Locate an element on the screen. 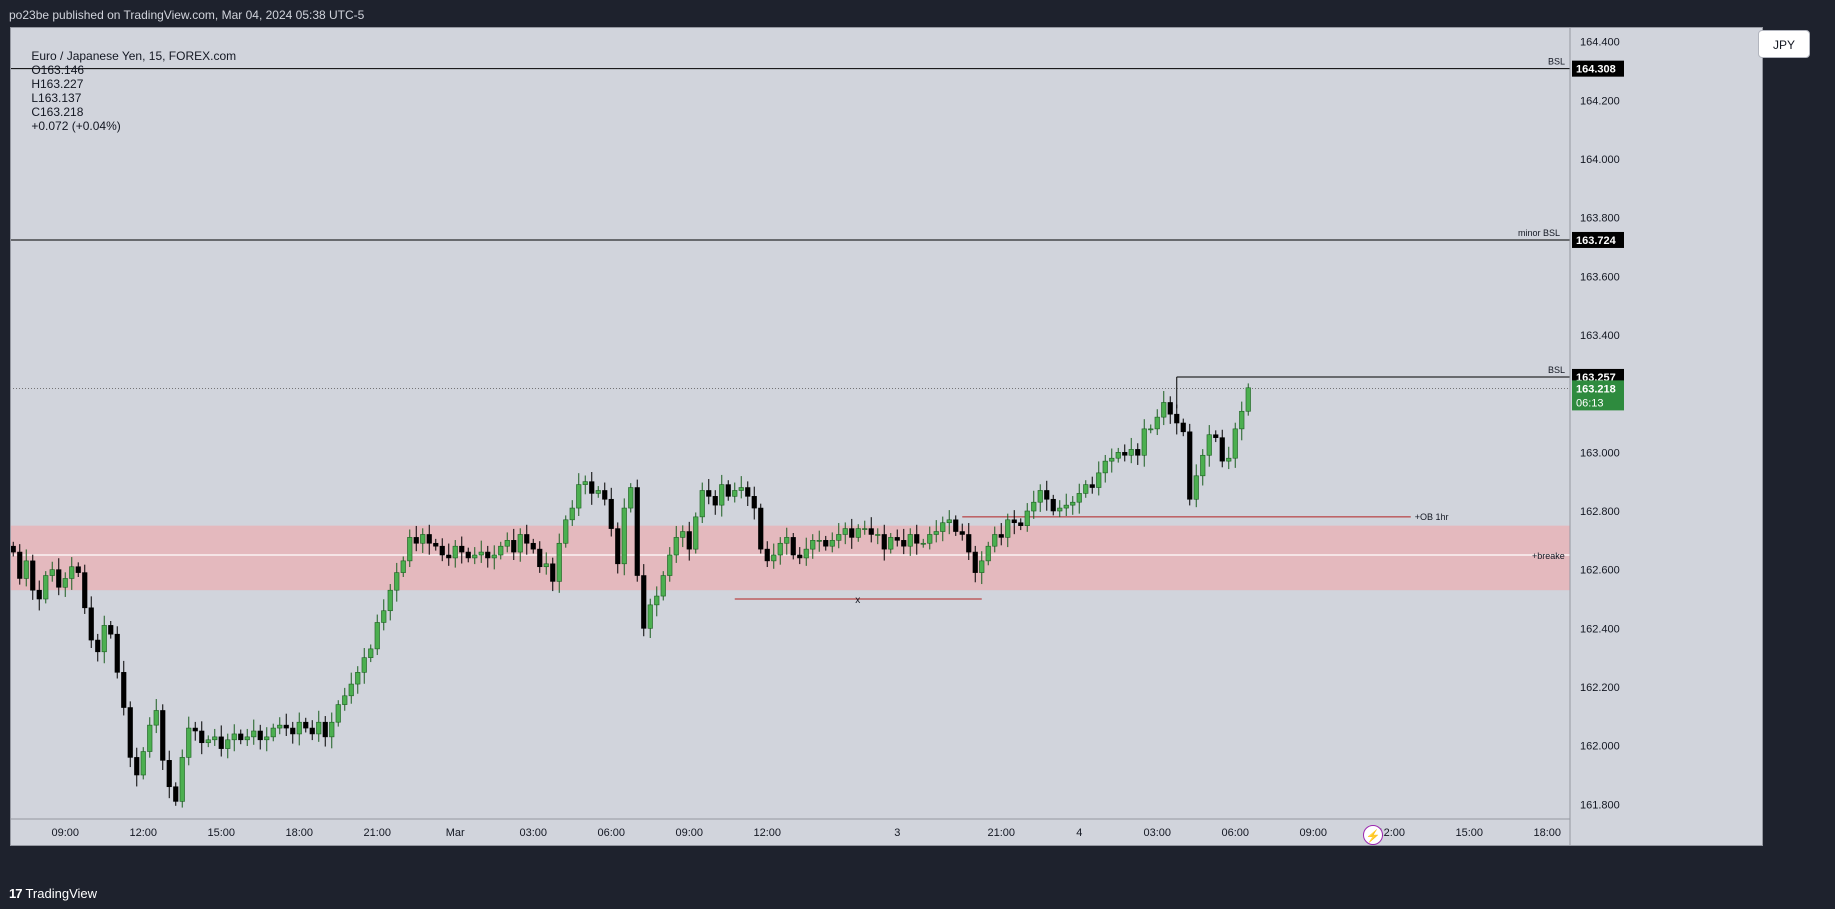 The image size is (1835, 909). currency-button: JPY is located at coordinates (1784, 44).